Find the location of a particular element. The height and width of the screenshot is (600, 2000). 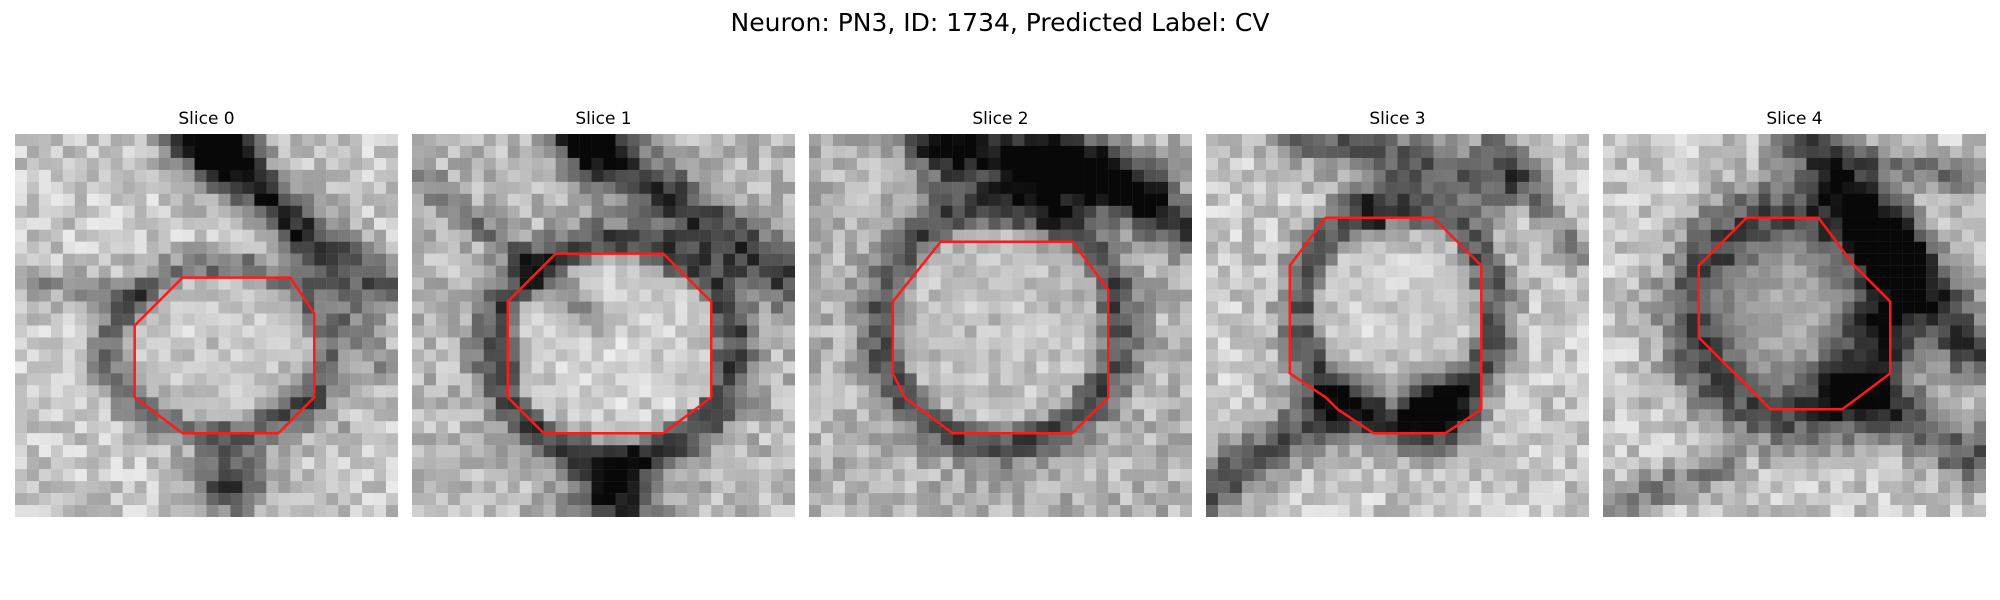

slice-panel-3: Slice 3 is located at coordinates (1397, 312).